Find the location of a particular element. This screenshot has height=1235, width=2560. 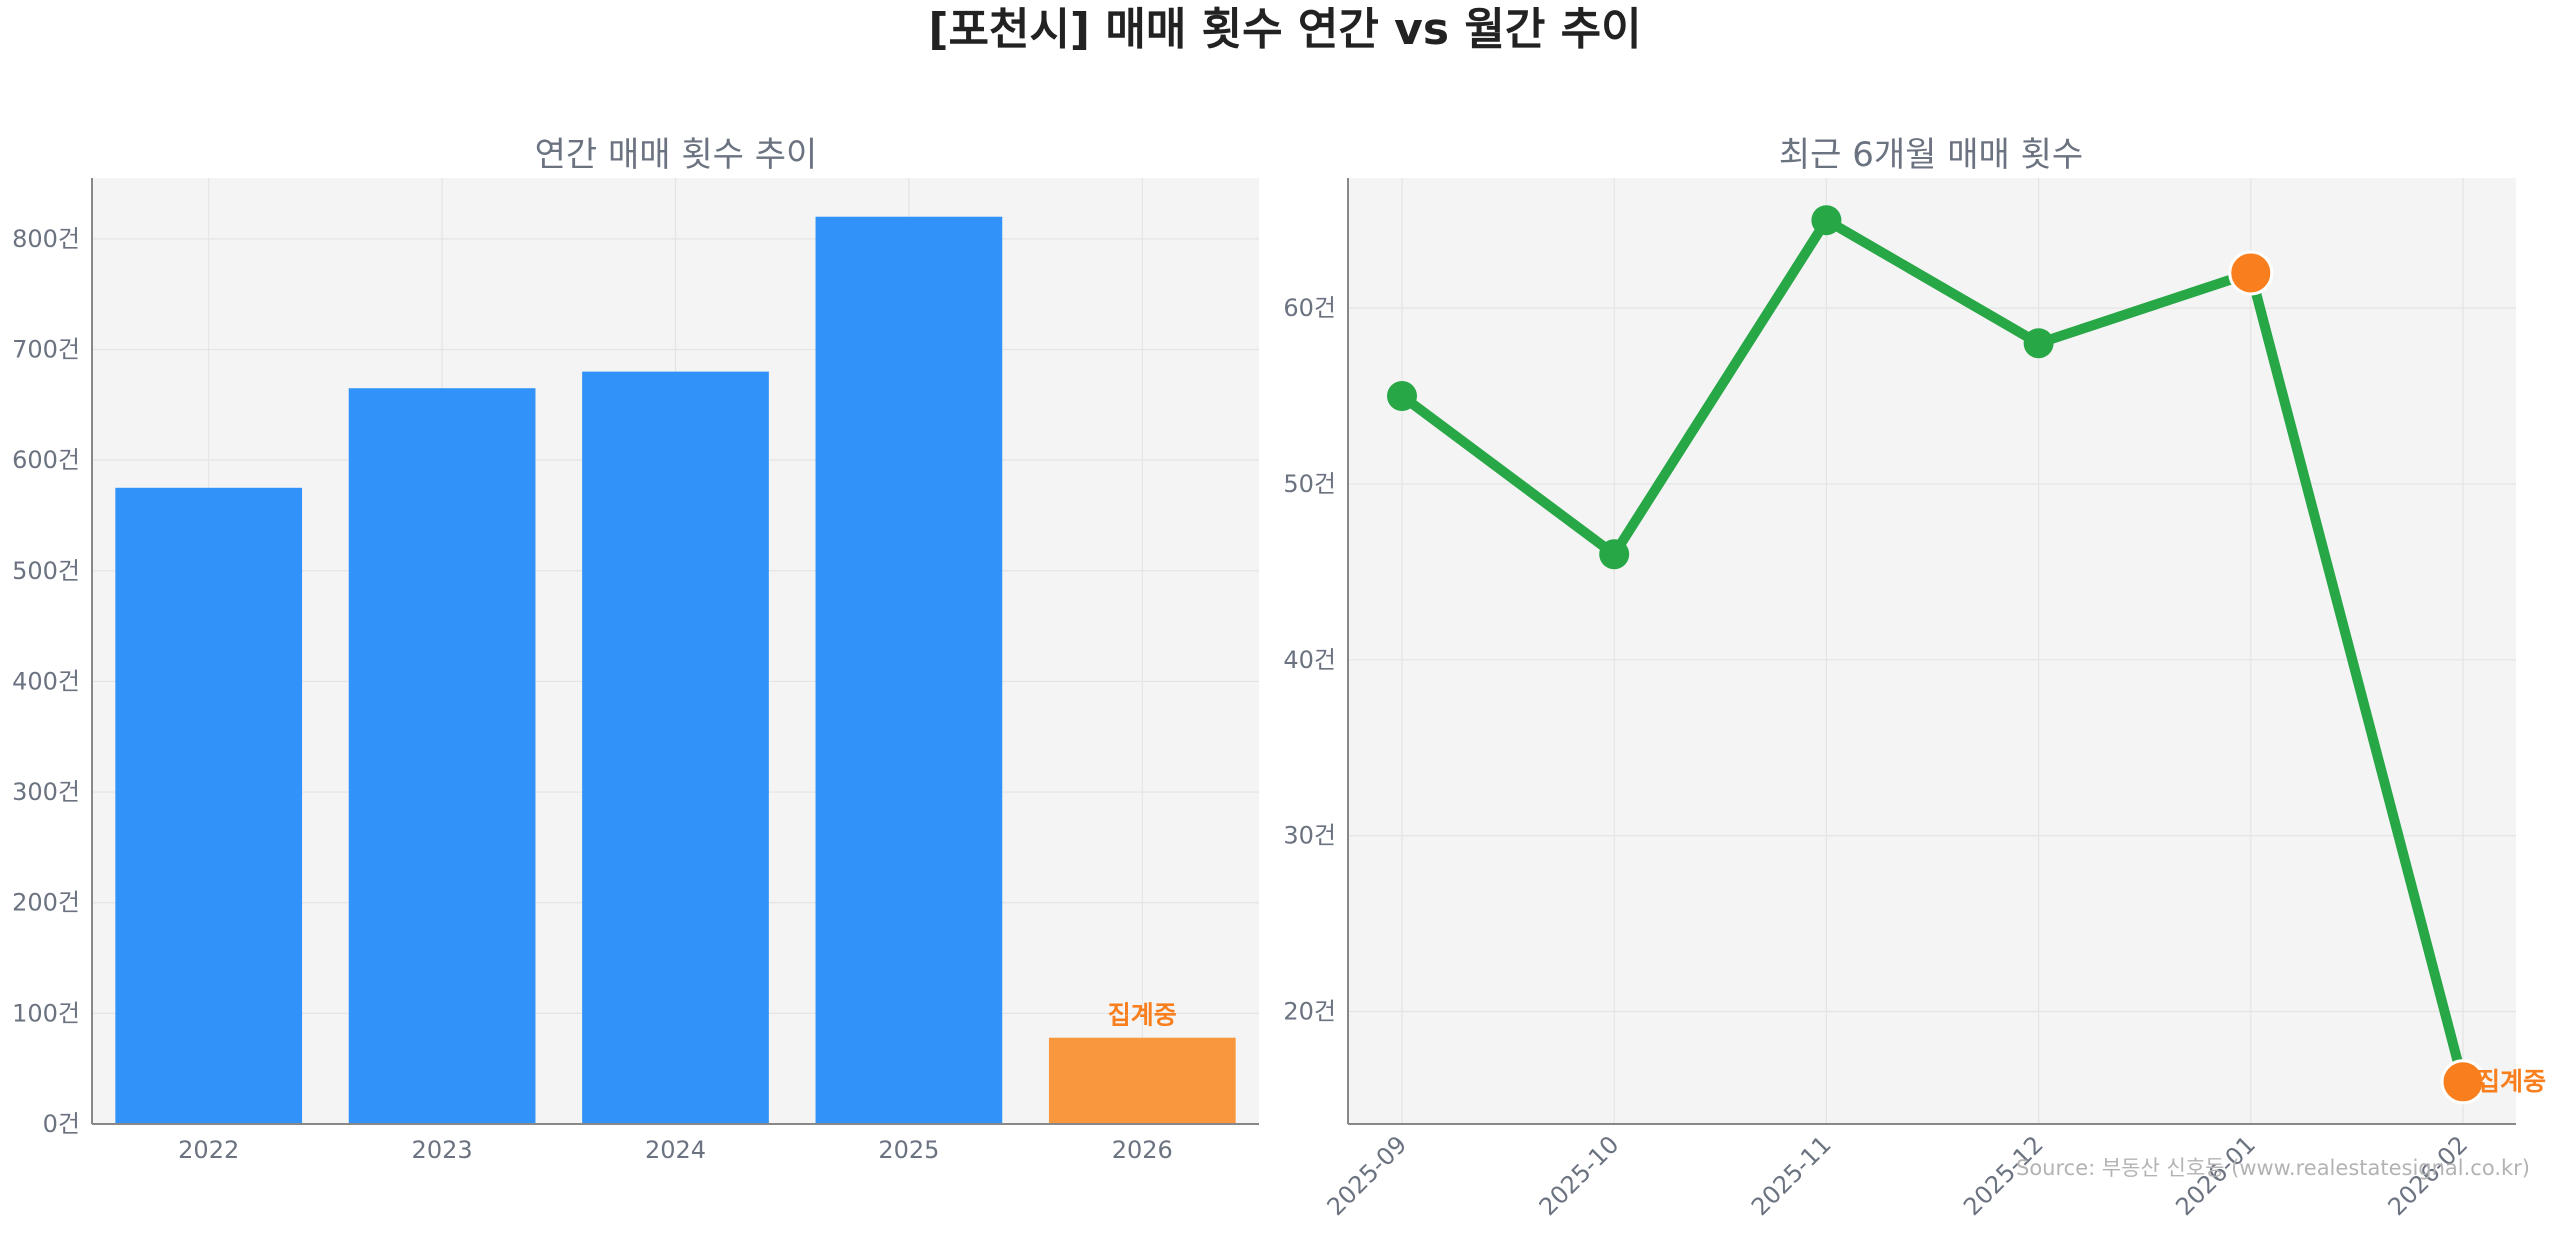

line-annotation: 집계중 is located at coordinates (2511, 1081).